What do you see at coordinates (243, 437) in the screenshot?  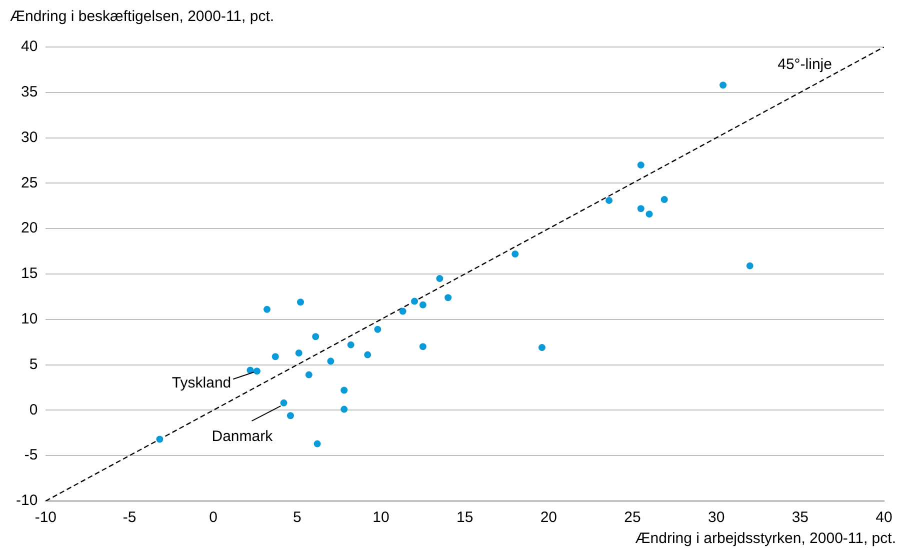 I see `annotation: Danmark` at bounding box center [243, 437].